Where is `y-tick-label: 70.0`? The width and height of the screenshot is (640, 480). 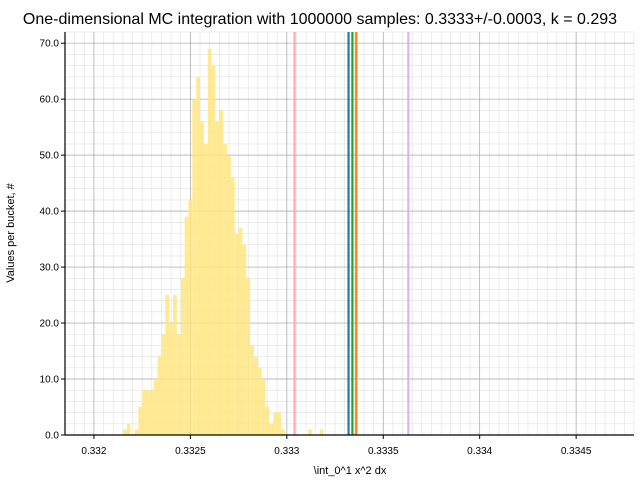 y-tick-label: 70.0 is located at coordinates (50, 44).